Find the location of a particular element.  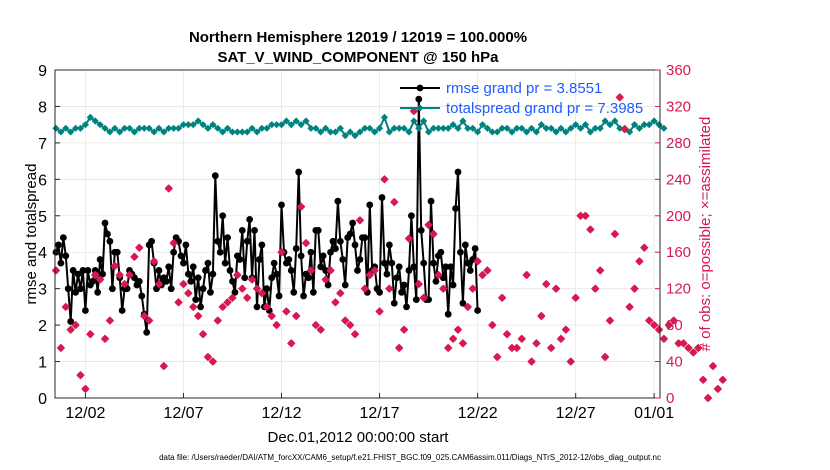

legend-totalspread-label: totalspread grand pr = 7.3985 is located at coordinates (544, 108).